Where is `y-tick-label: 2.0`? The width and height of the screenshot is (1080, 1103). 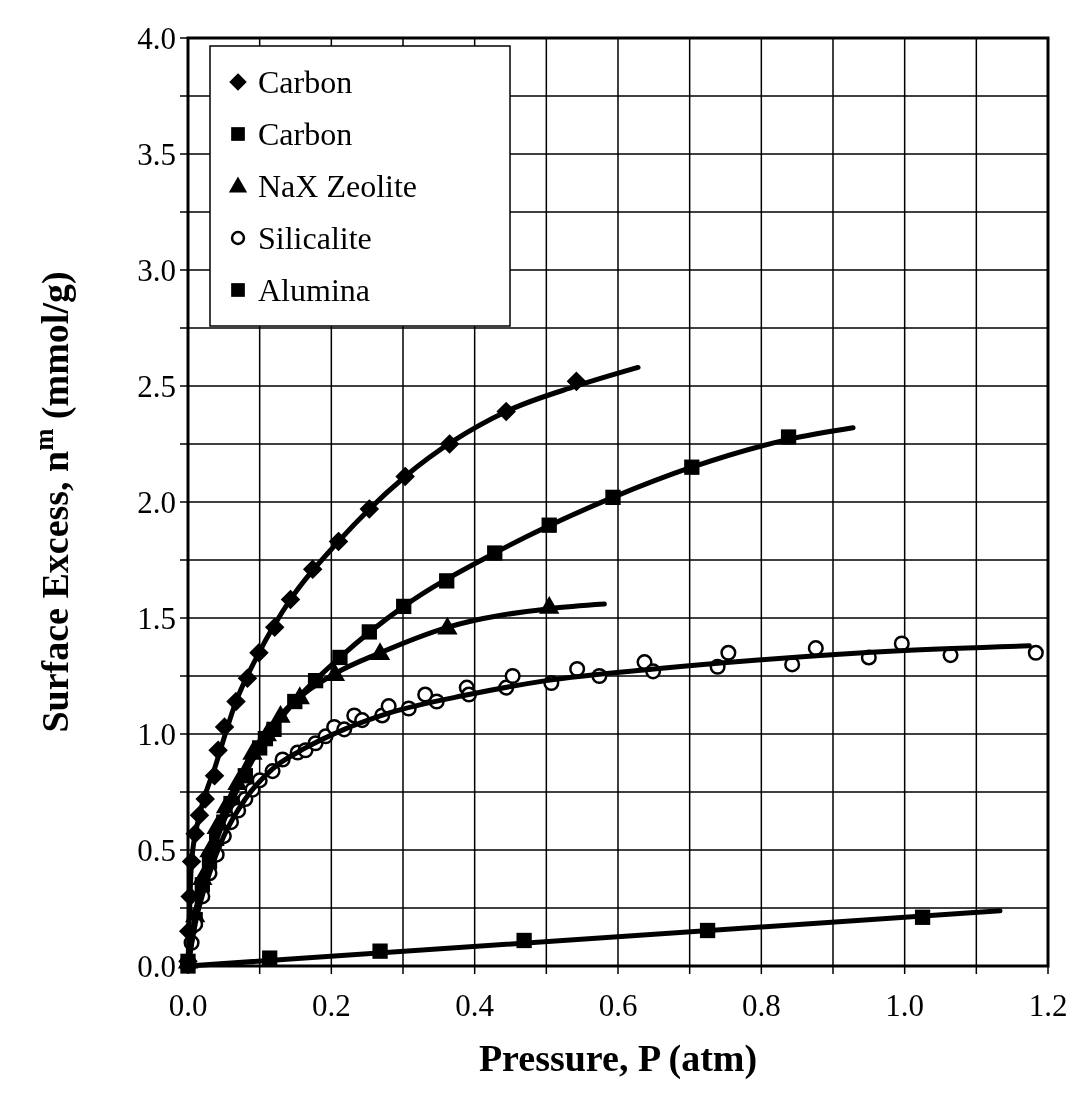 y-tick-label: 2.0 is located at coordinates (156, 502).